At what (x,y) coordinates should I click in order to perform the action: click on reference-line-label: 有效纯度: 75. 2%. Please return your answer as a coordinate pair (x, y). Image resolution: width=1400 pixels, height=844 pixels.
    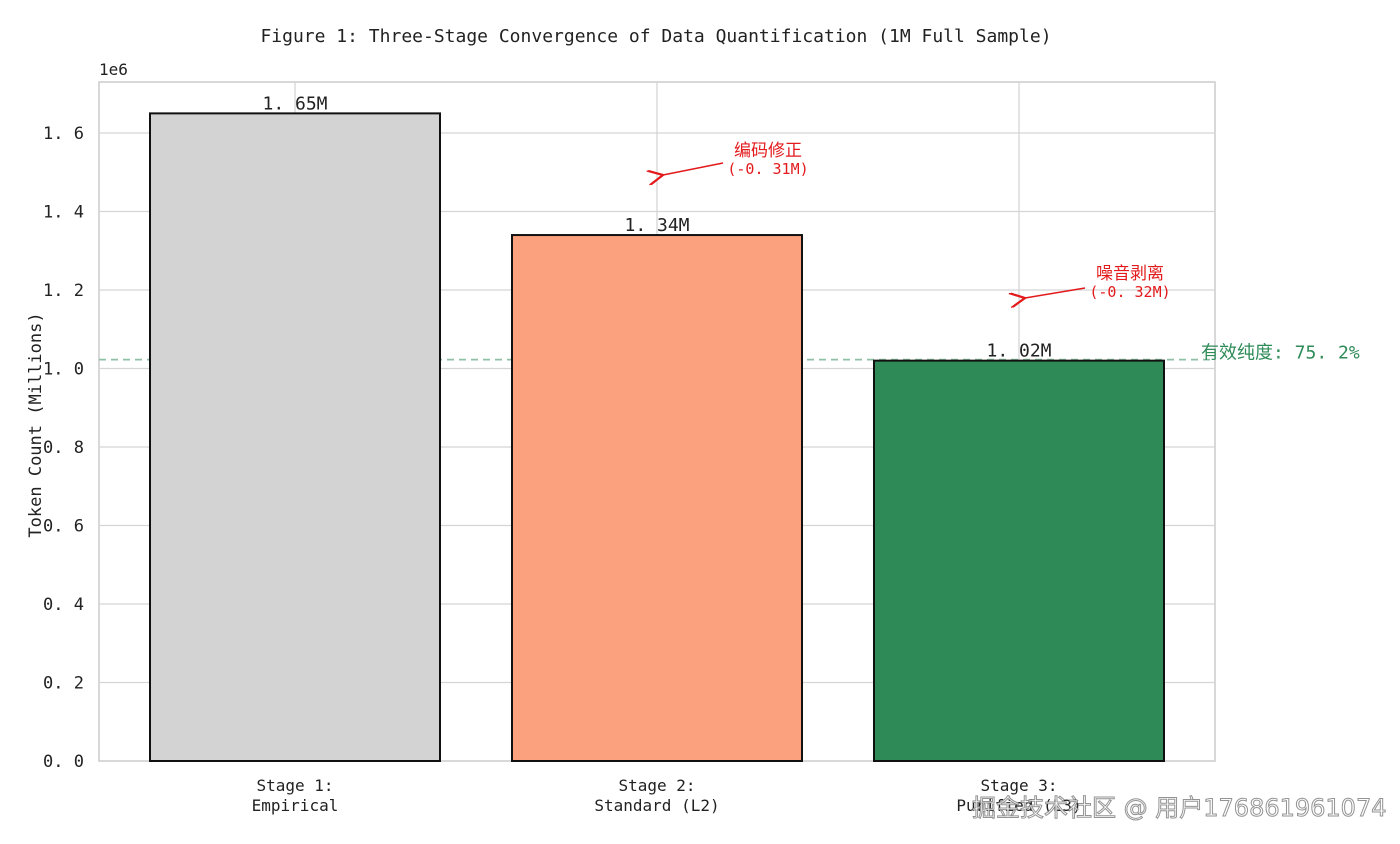
    Looking at the image, I should click on (1280, 353).